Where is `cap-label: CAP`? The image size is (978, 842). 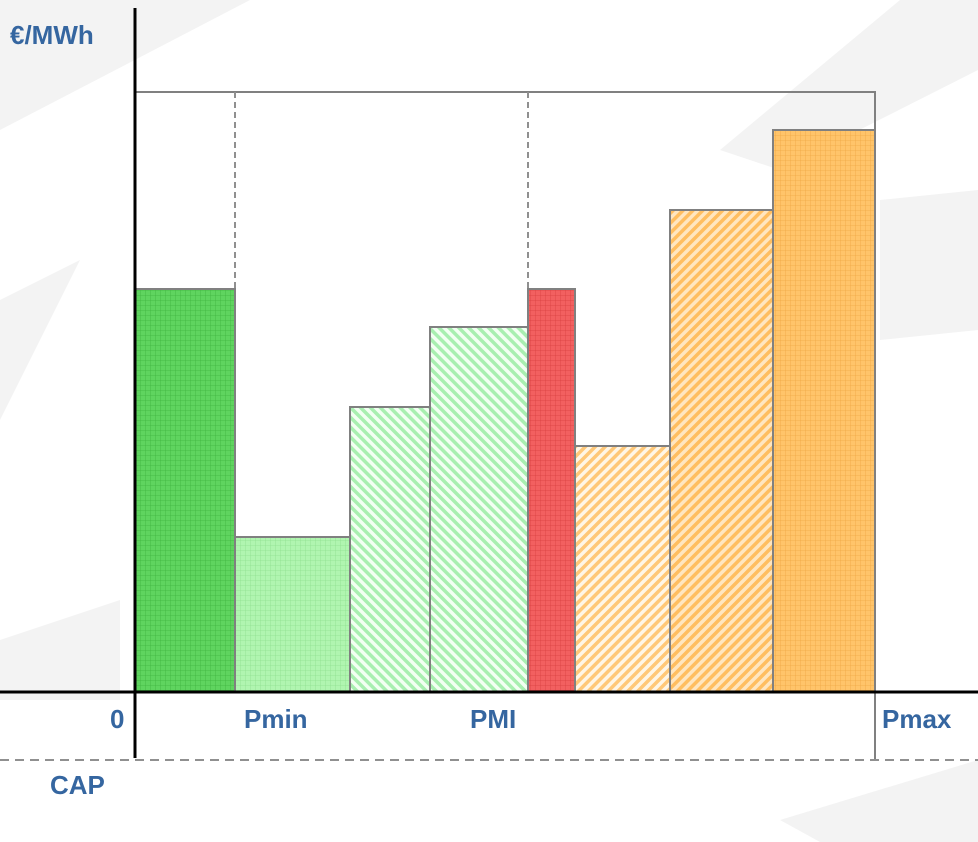
cap-label: CAP is located at coordinates (77, 785).